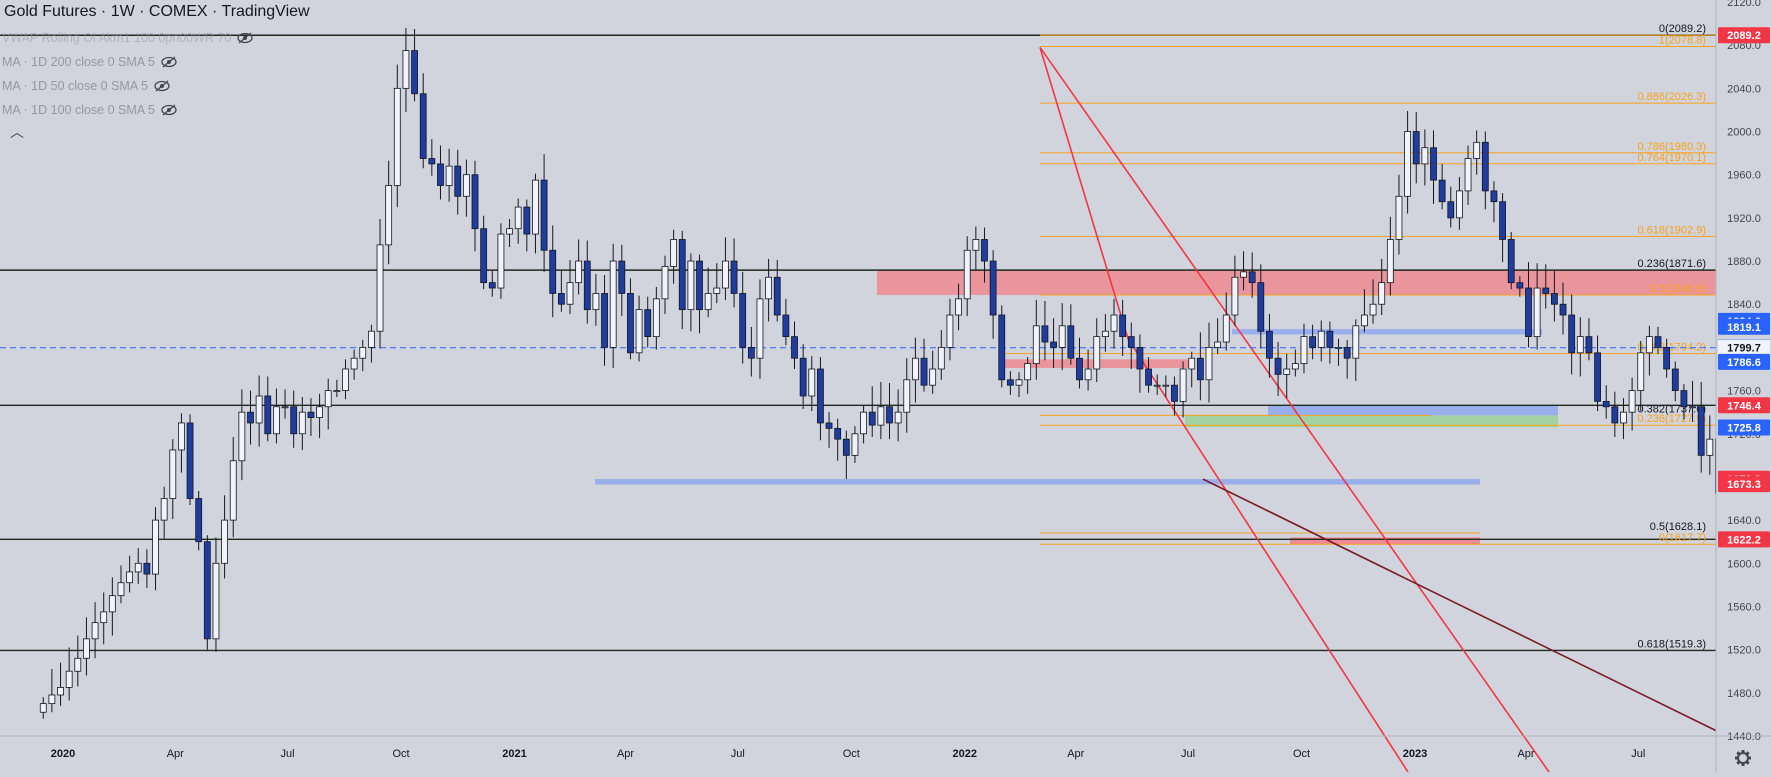 This screenshot has width=1771, height=777. I want to click on indicator-row-ma200: MA · 1D 200 close 0 SMA 5, so click(126, 62).